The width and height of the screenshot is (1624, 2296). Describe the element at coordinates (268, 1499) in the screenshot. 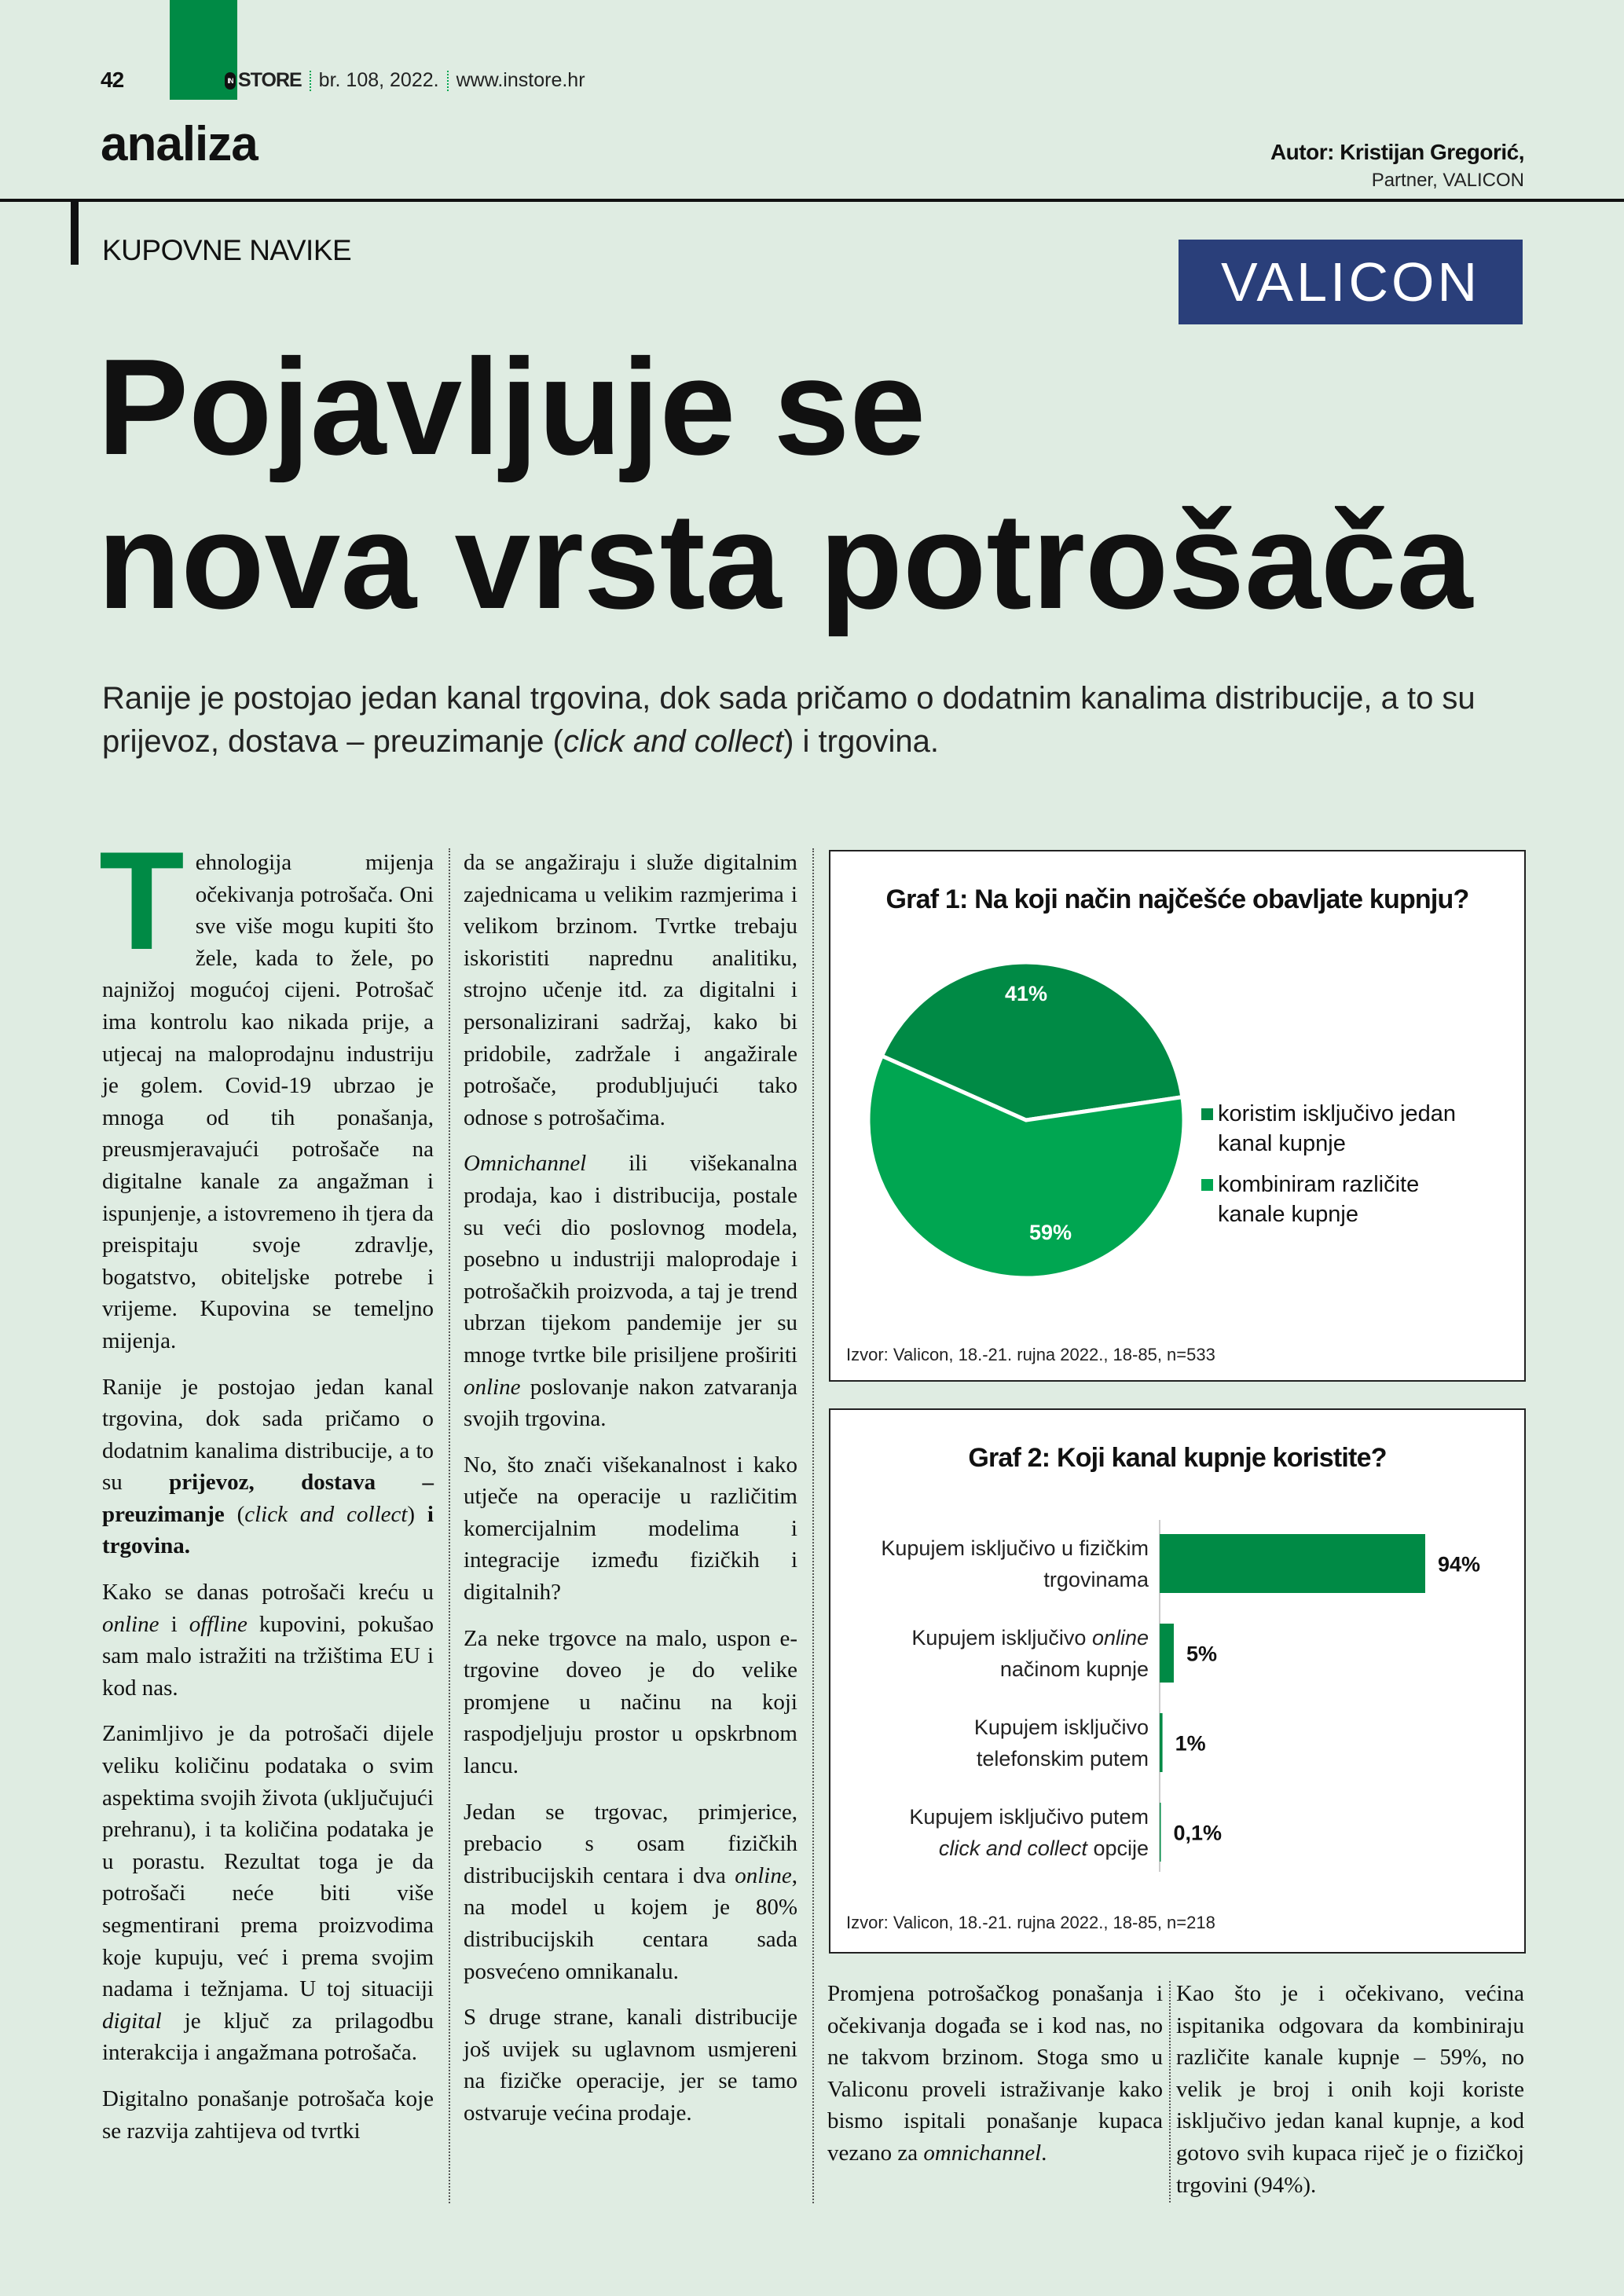

I see `bold-text: prijevoz, dostava – preuzimanje` at that location.